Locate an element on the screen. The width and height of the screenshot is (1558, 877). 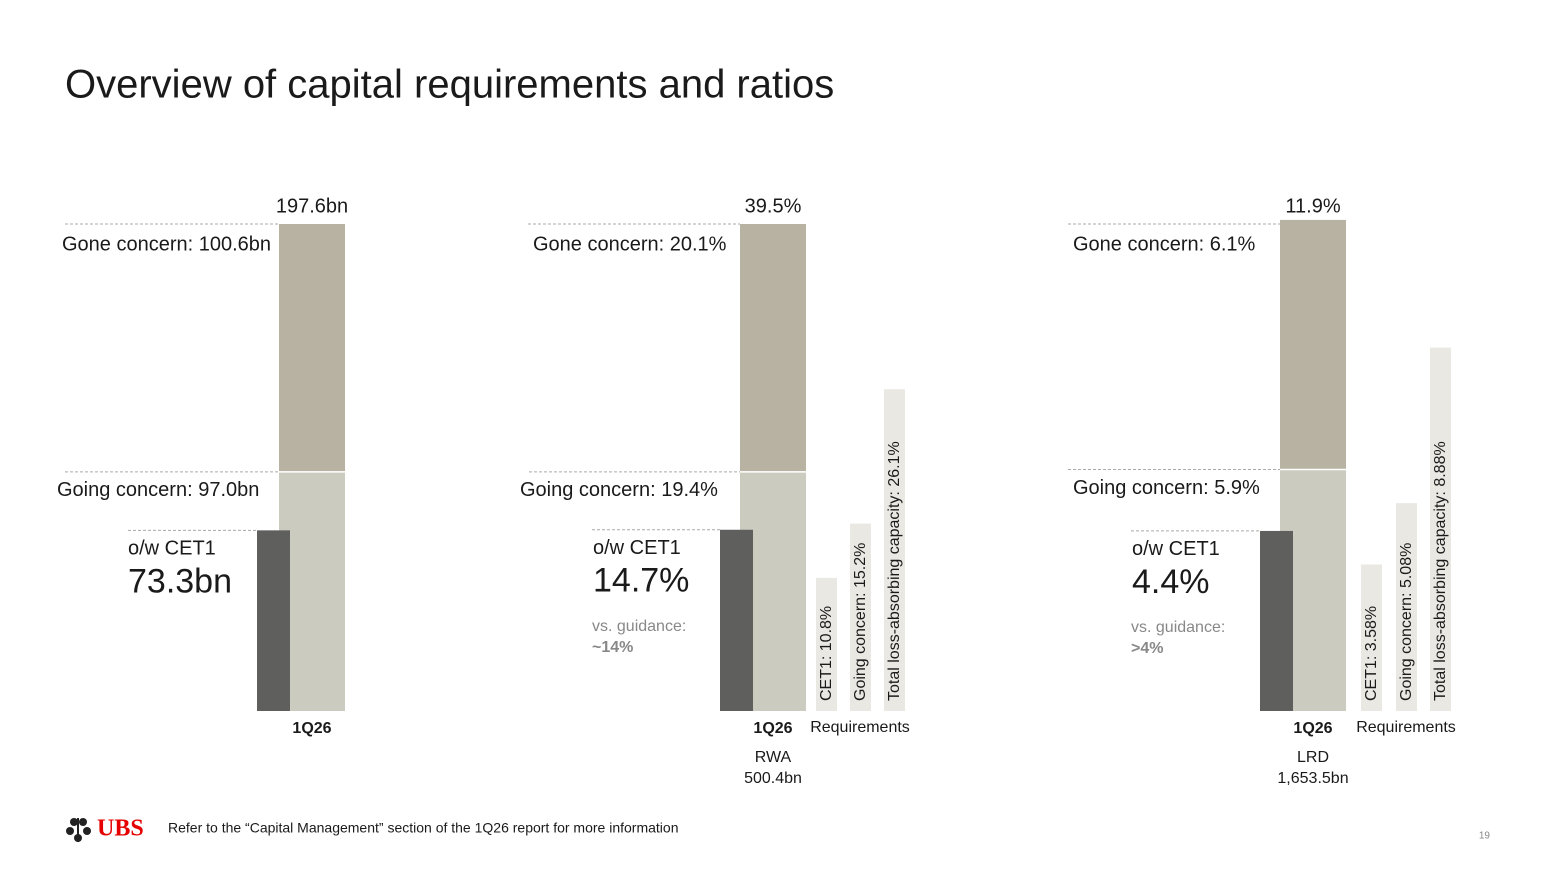
gone-label: Gone concern: 20.1% is located at coordinates (630, 244).